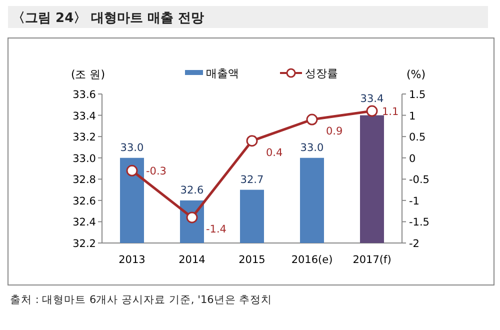  Describe the element at coordinates (414, 244) in the screenshot. I see `y2-tick-label: -2` at that location.